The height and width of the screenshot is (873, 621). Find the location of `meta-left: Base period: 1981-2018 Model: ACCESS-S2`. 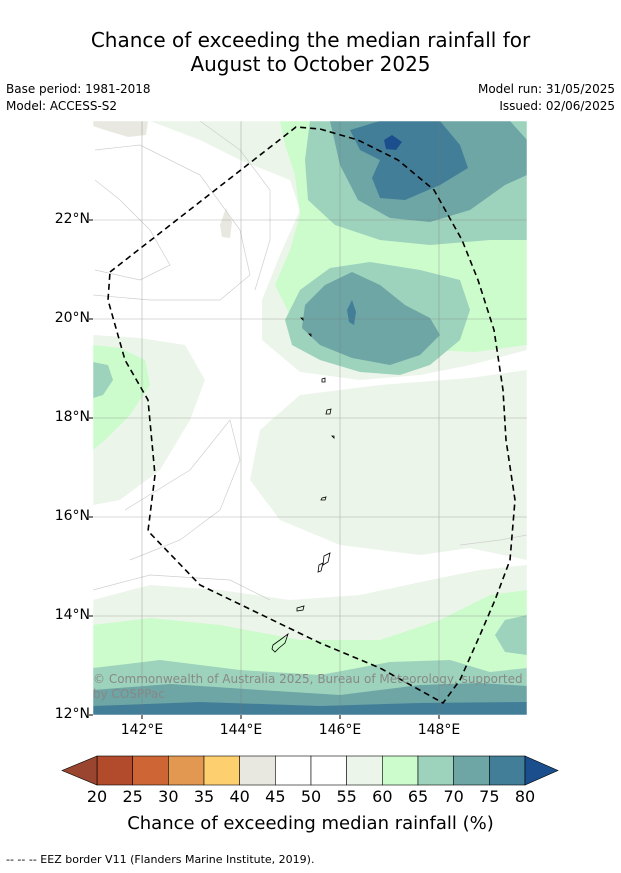

meta-left: Base period: 1981-2018 Model: ACCESS-S2 is located at coordinates (78, 98).